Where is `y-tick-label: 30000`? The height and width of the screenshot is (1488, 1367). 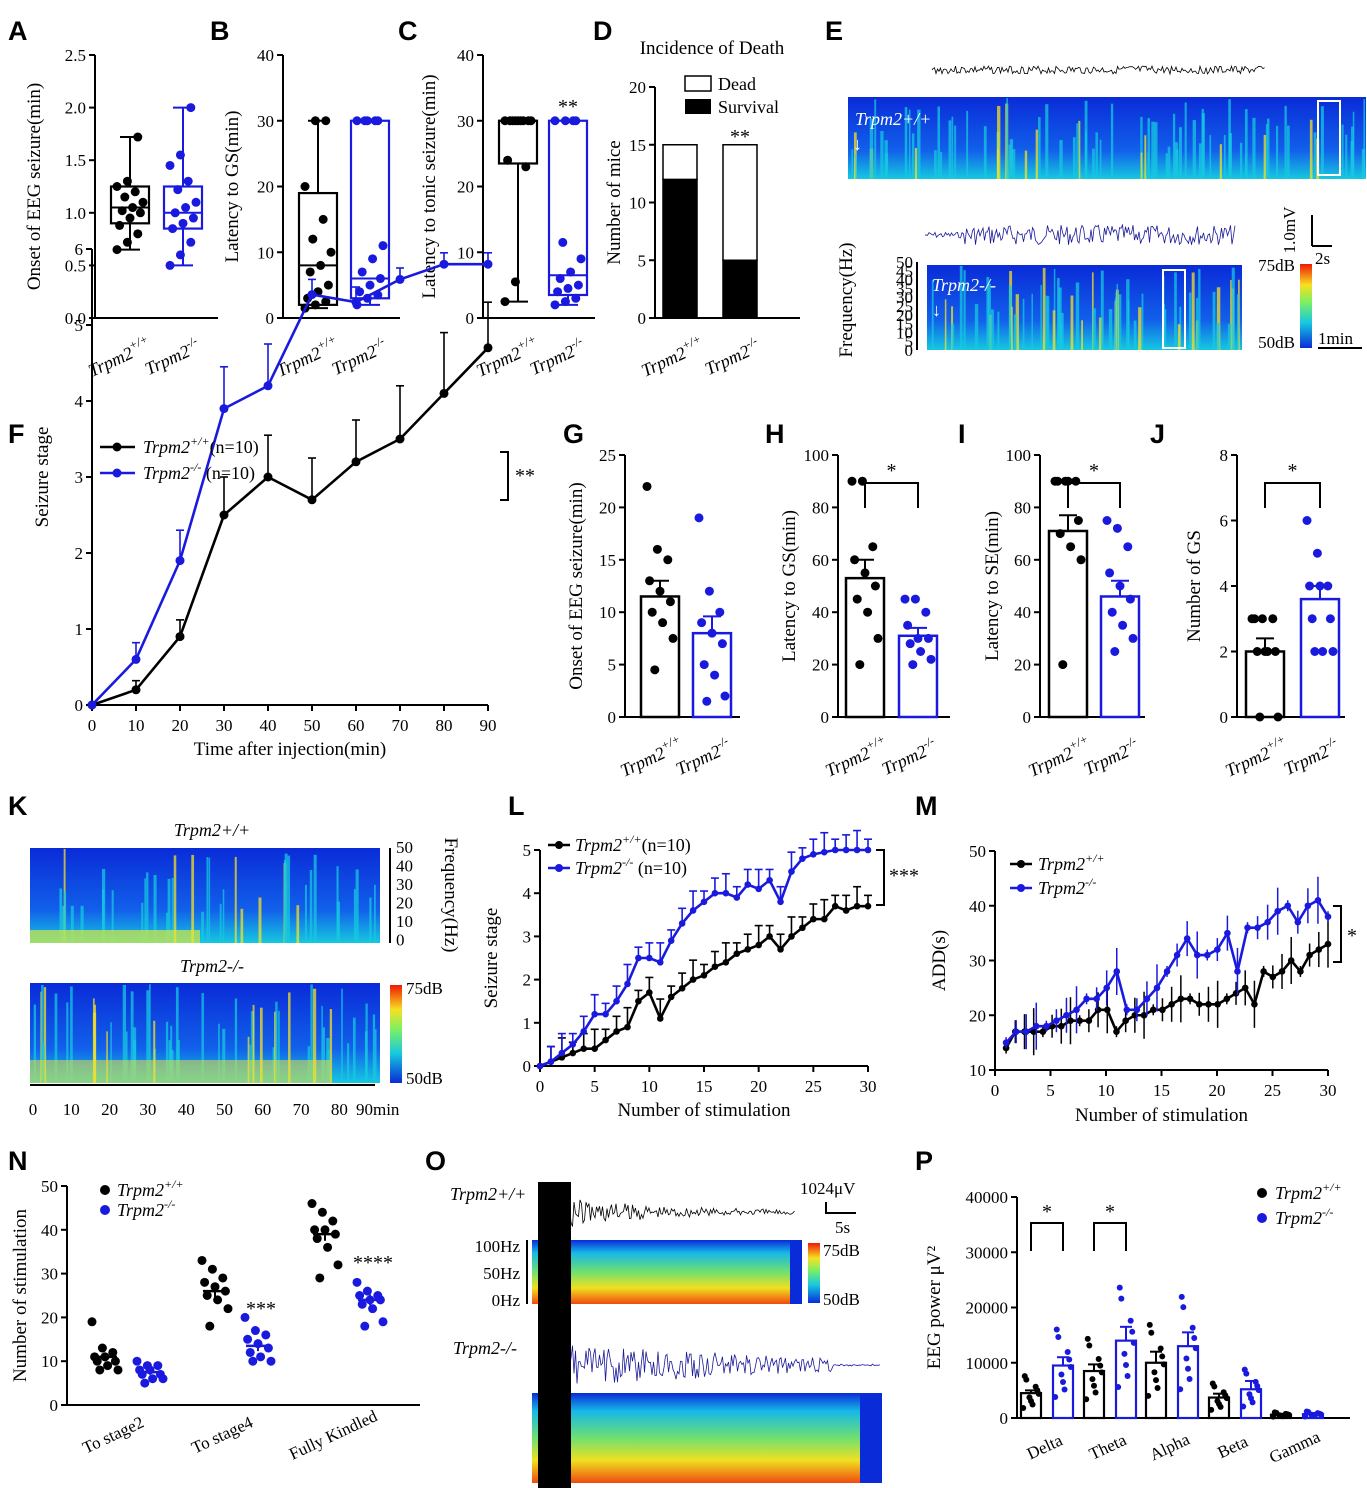
y-tick-label: 30000 is located at coordinates (987, 1252).